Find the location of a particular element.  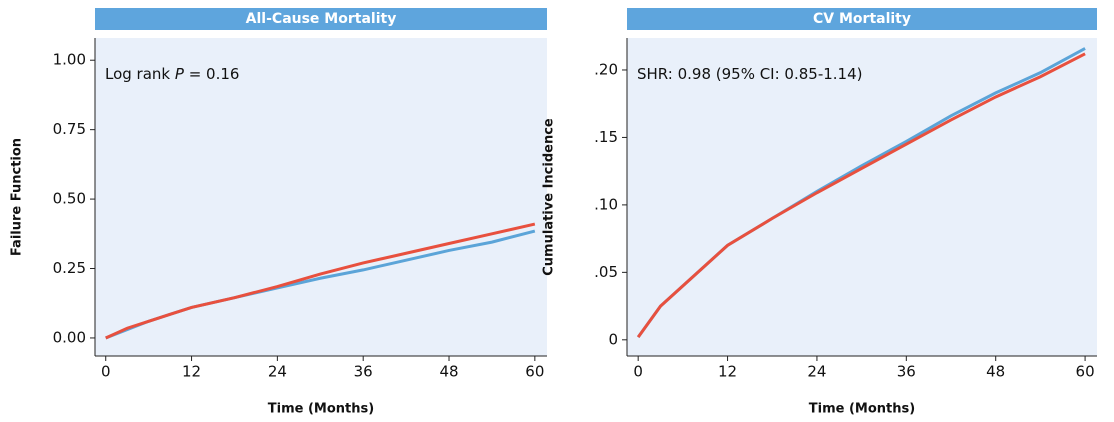

series-line is located at coordinates (320, 281).